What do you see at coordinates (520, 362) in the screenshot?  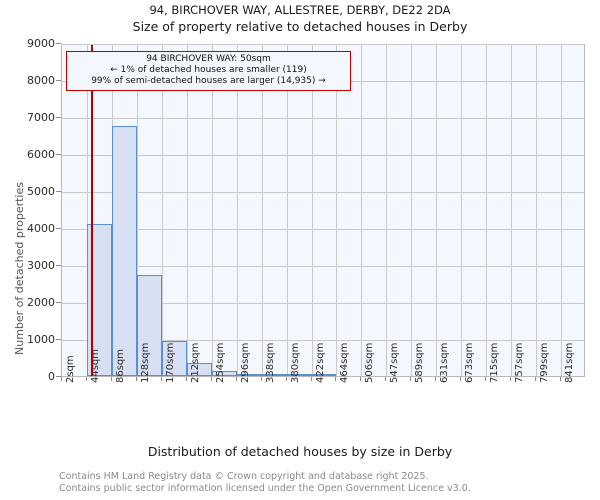 I see `x-axis-tick-label: 757sqm` at bounding box center [520, 362].